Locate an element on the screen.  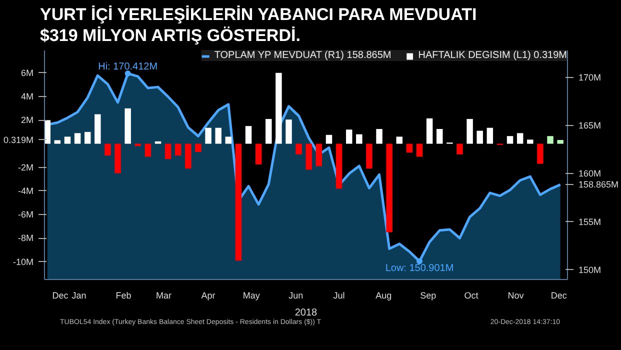
x-tick-label: Jul is located at coordinates (339, 295).